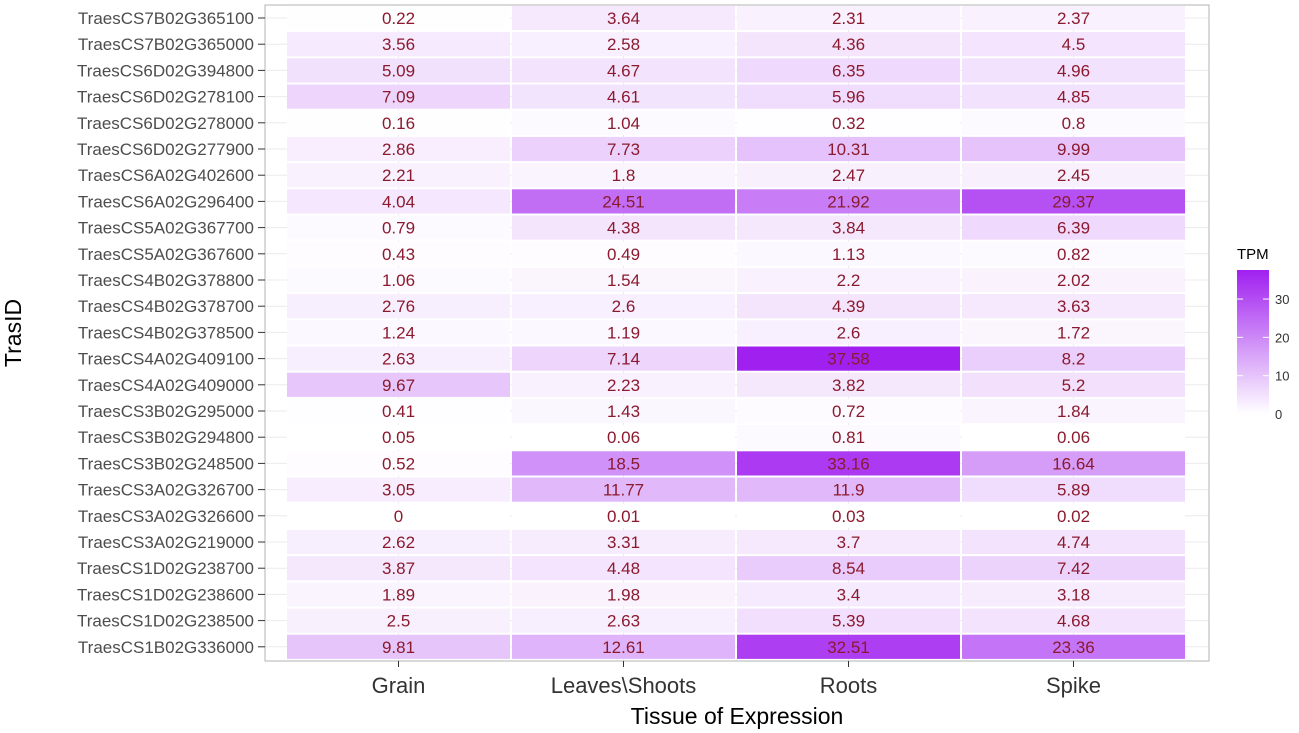 The image size is (1299, 733). I want to click on cell-value: 1.19, so click(623, 332).